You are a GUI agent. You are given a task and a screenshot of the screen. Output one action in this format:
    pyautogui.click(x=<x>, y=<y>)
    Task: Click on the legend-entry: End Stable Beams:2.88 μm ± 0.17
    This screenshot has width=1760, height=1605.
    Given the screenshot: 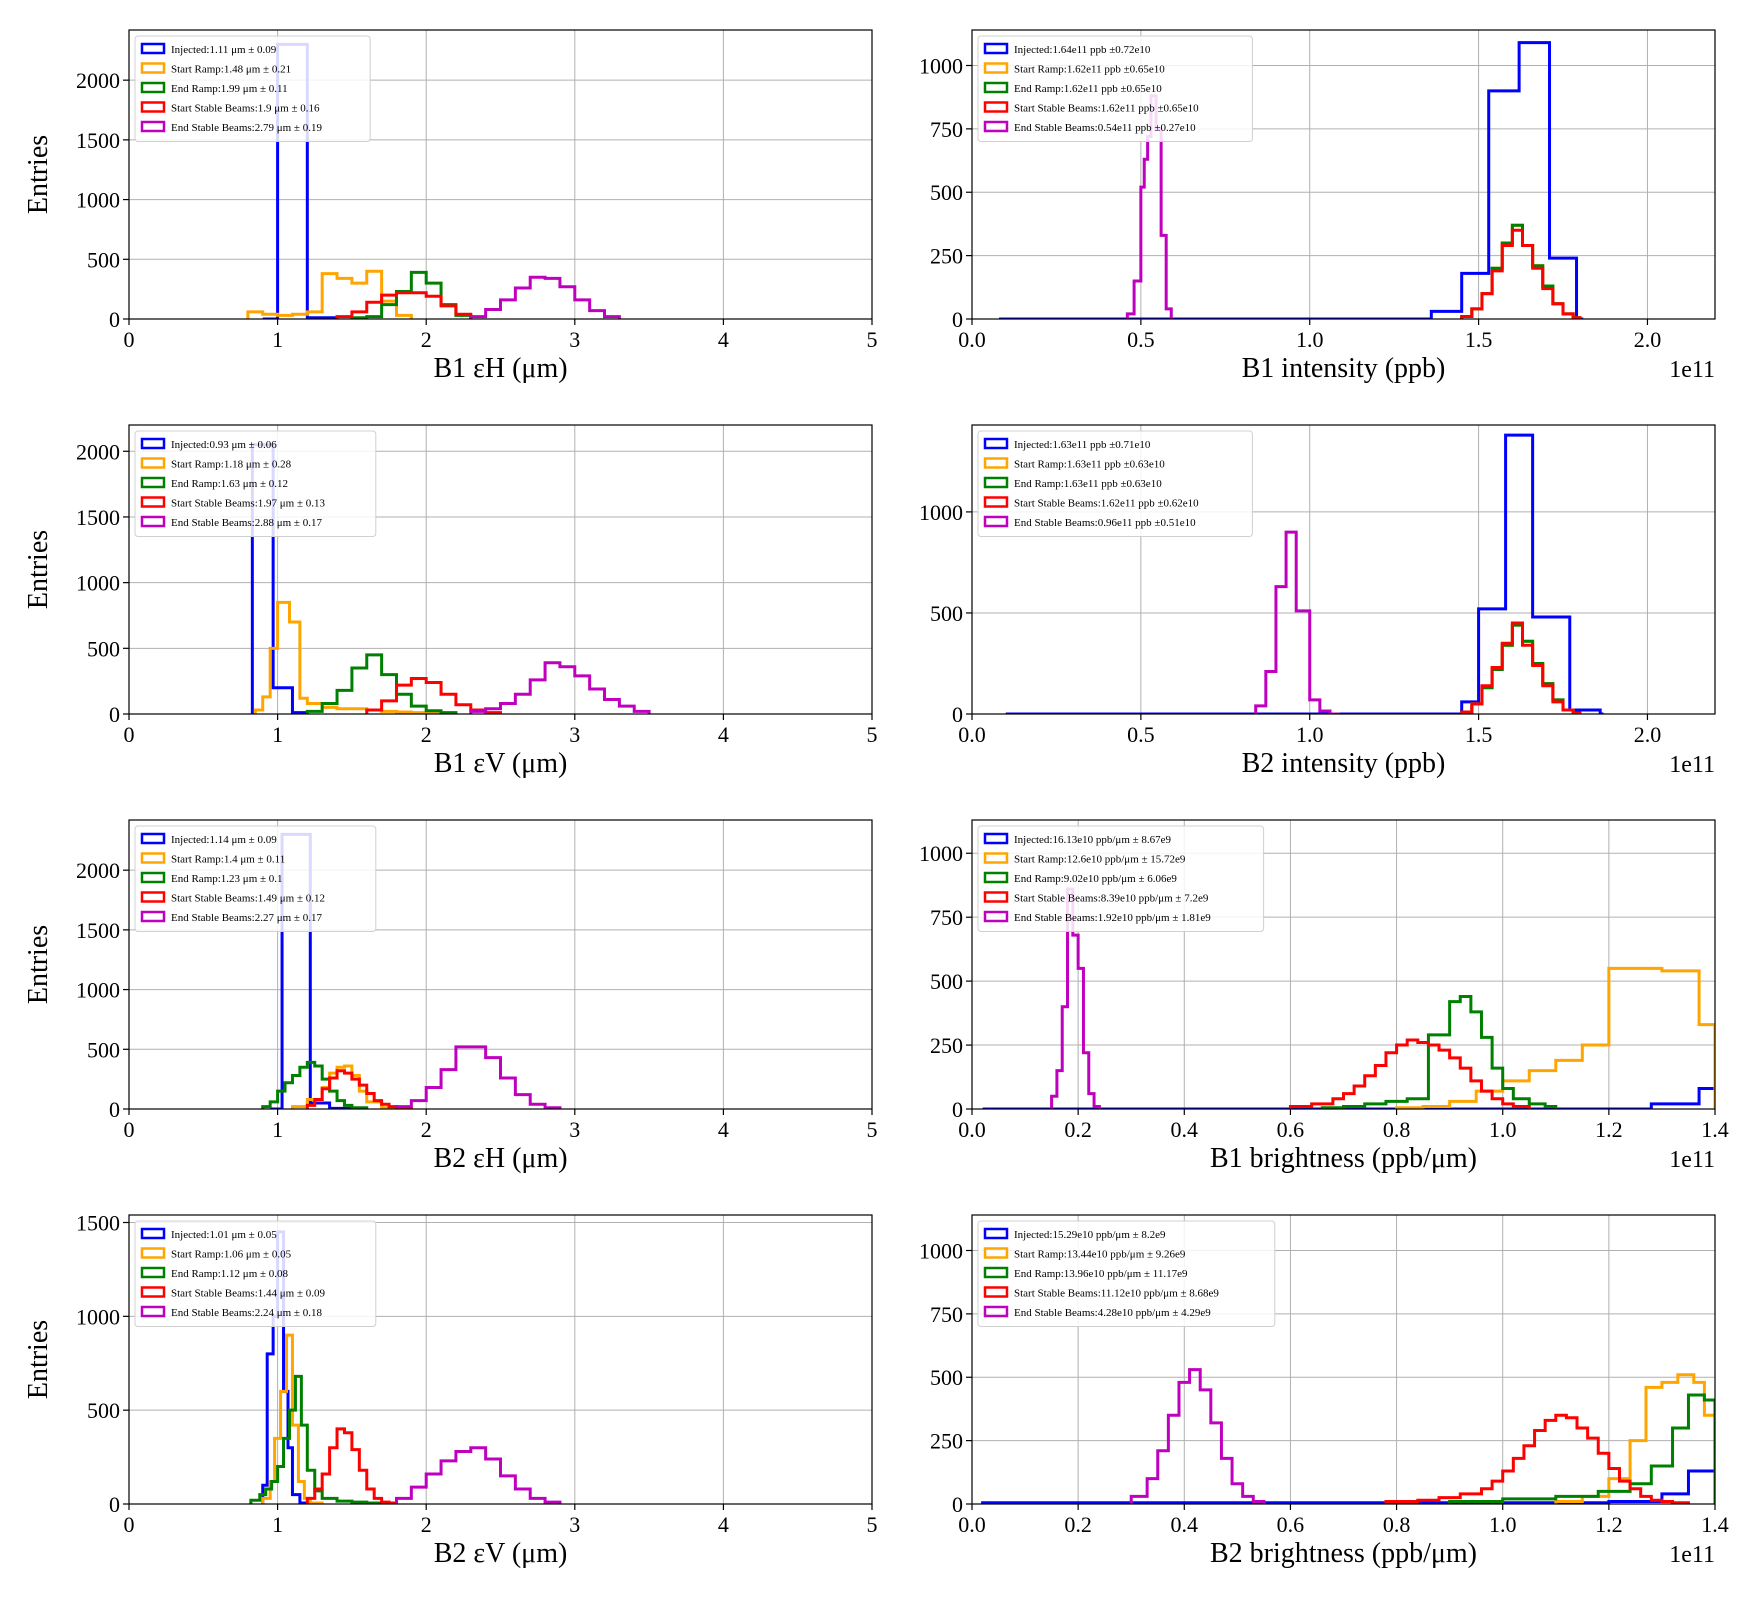 What is the action you would take?
    pyautogui.click(x=246, y=523)
    